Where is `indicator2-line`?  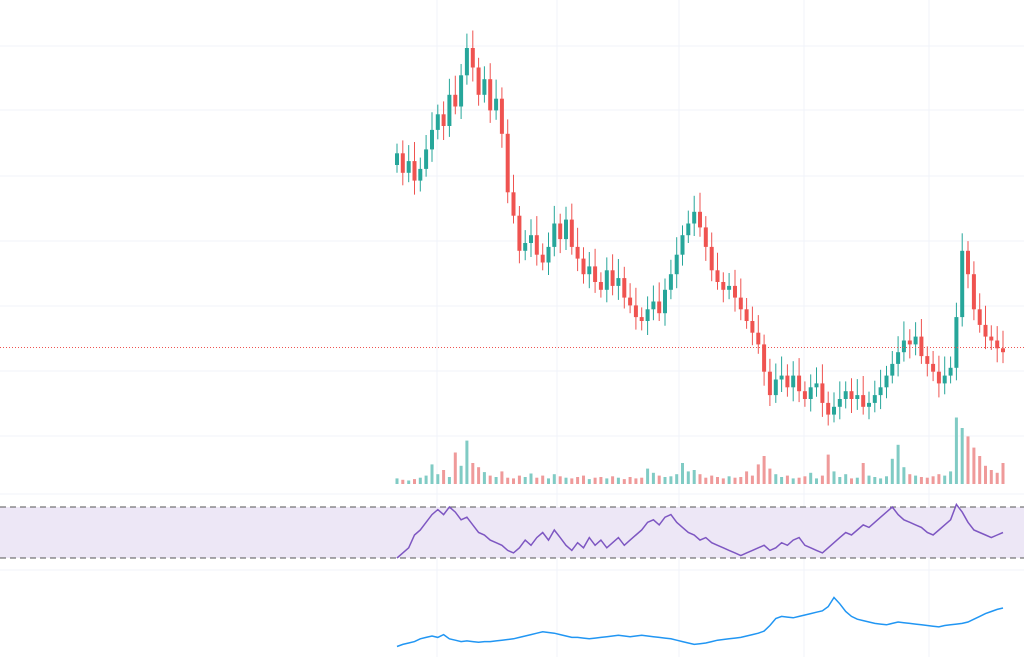 indicator2-line is located at coordinates (700, 622).